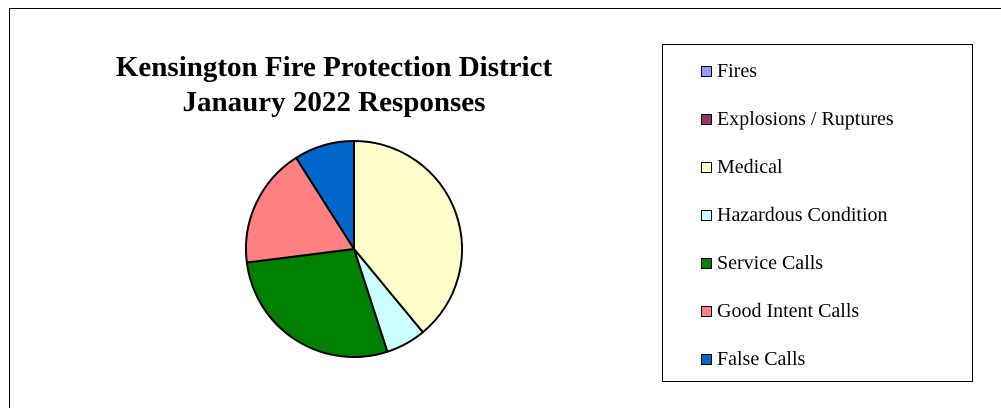 This screenshot has height=408, width=1001. What do you see at coordinates (770, 262) in the screenshot?
I see `legend-label: Service Calls` at bounding box center [770, 262].